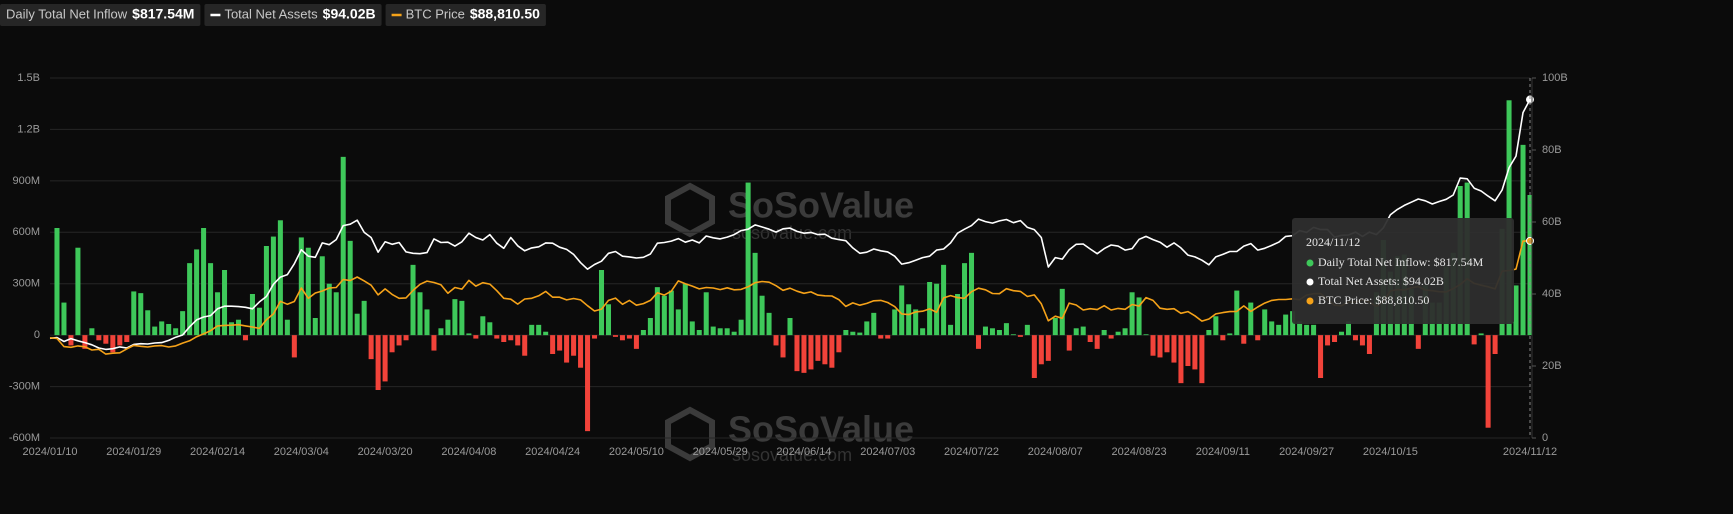 The width and height of the screenshot is (1733, 514). I want to click on x-tick-label: 2024/01/10, so click(49, 452).